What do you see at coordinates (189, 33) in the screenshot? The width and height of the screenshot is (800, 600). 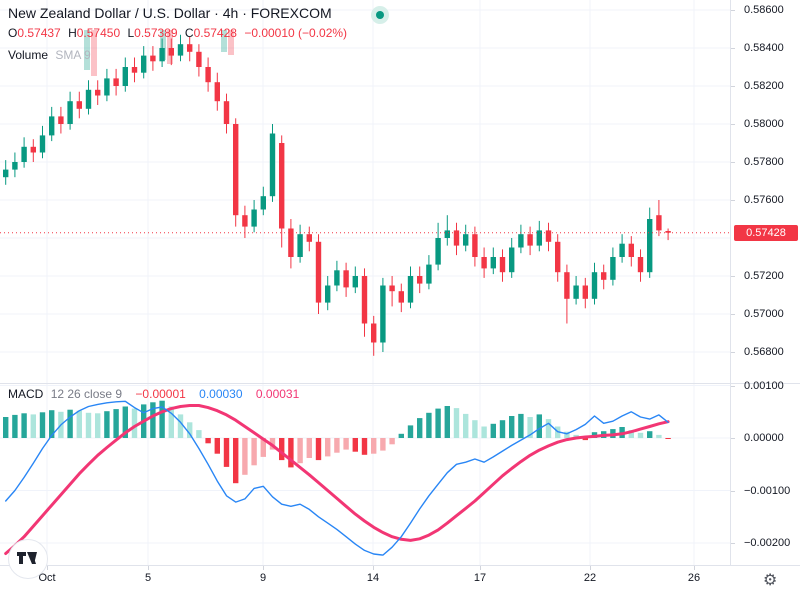 I see `close-label: C` at bounding box center [189, 33].